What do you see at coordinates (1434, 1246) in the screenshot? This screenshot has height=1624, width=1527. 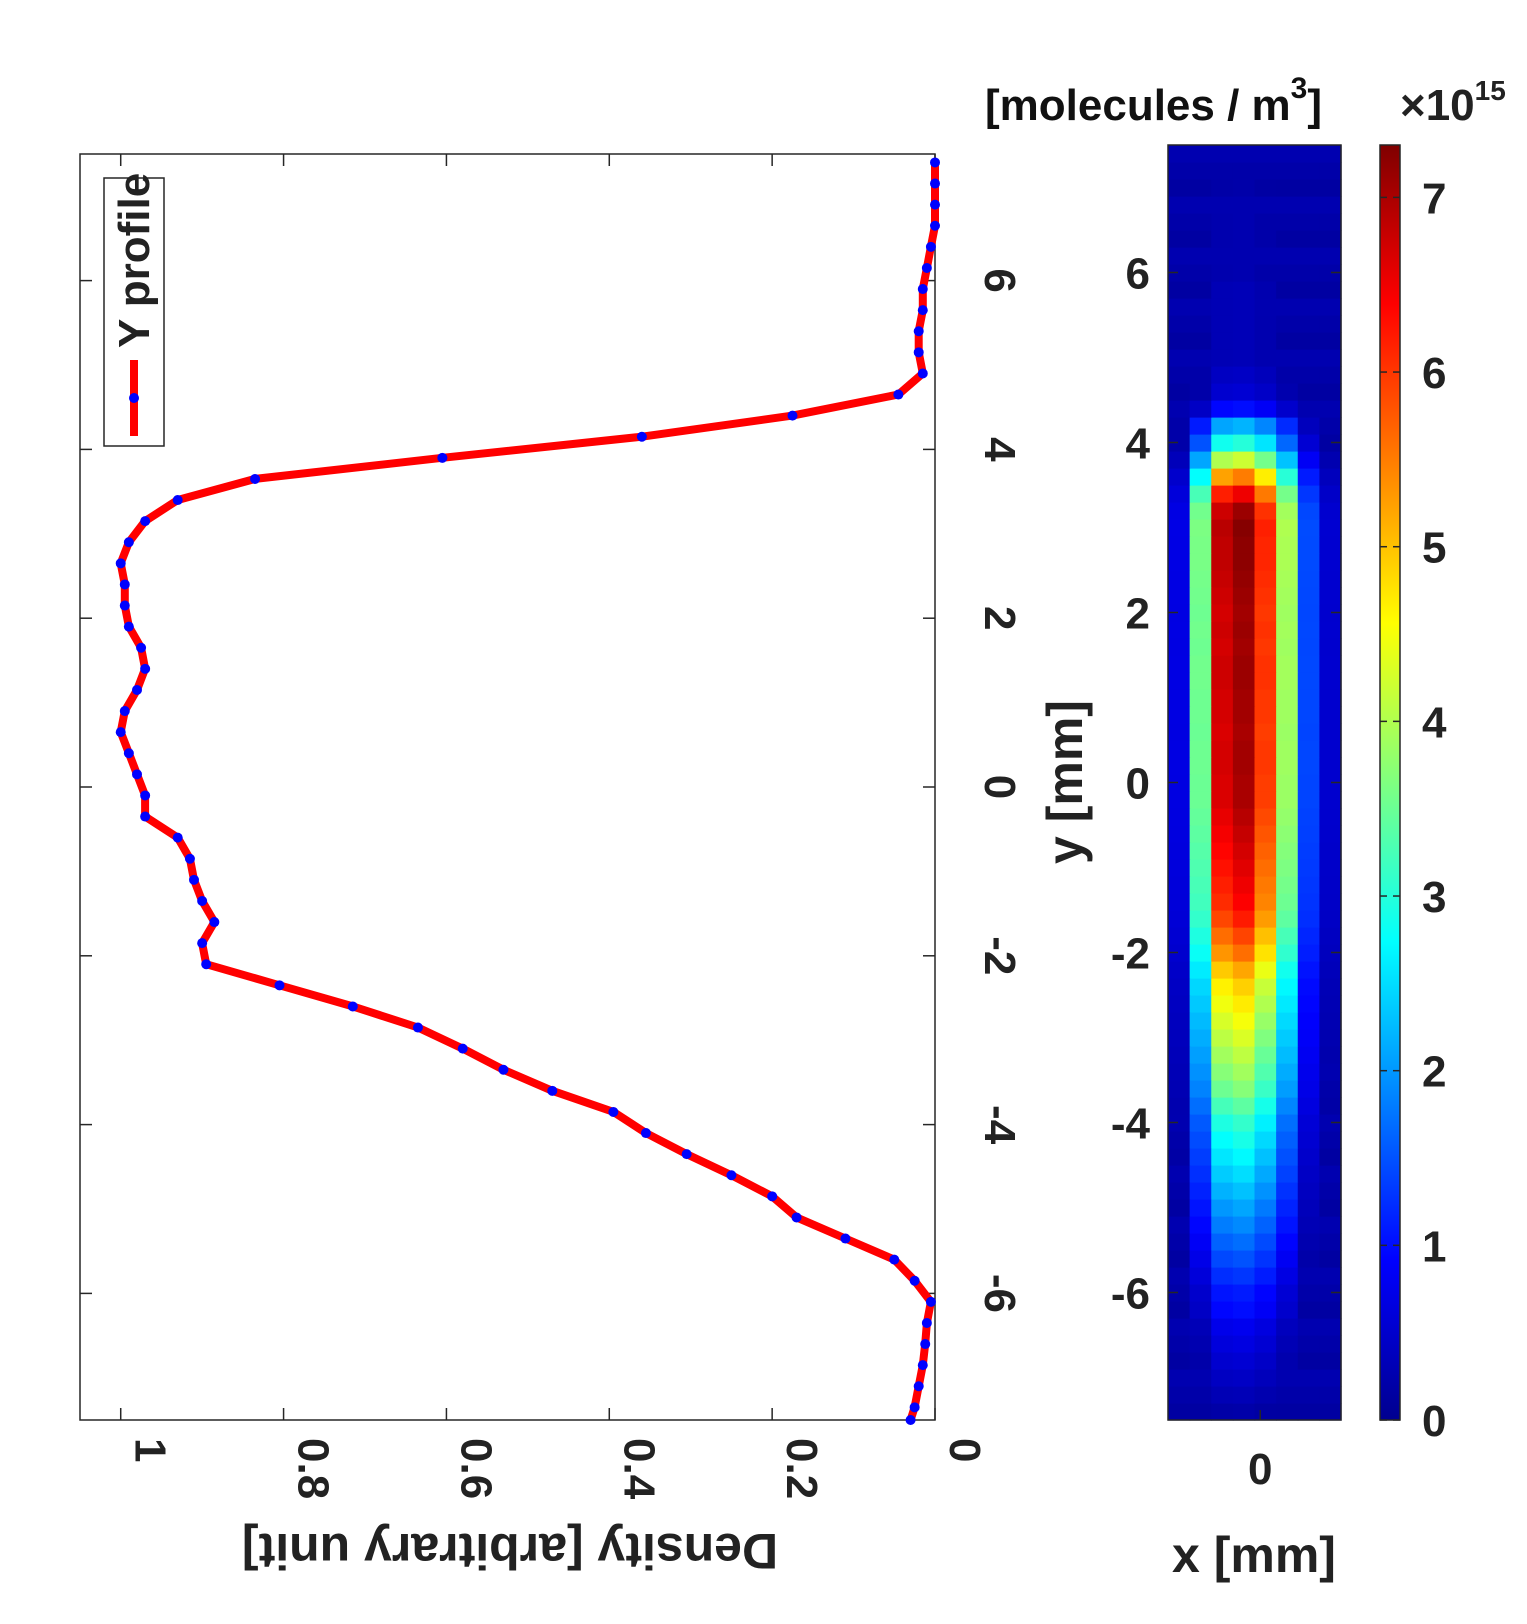 I see `colorbar-tick-label: 1` at bounding box center [1434, 1246].